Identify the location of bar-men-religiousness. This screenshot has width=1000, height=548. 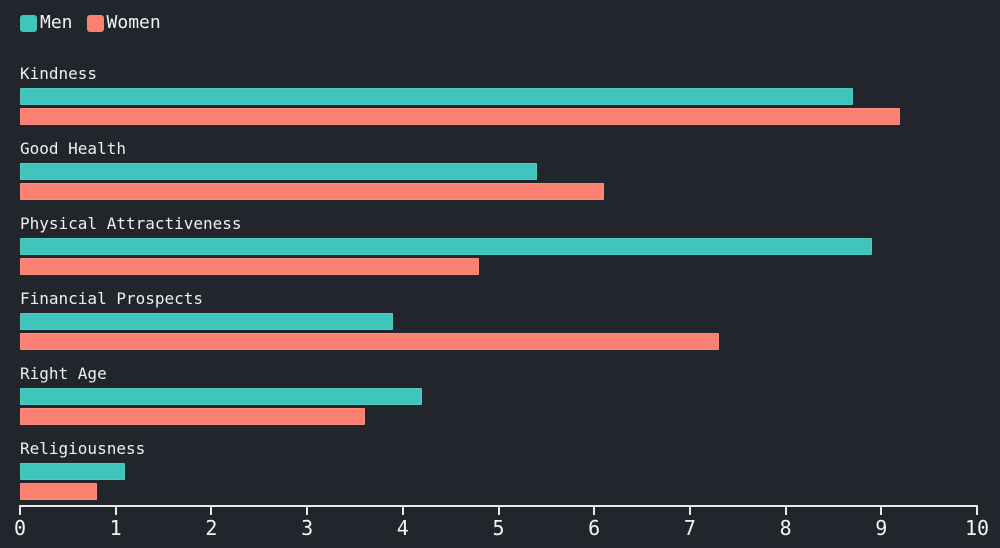
(73, 471).